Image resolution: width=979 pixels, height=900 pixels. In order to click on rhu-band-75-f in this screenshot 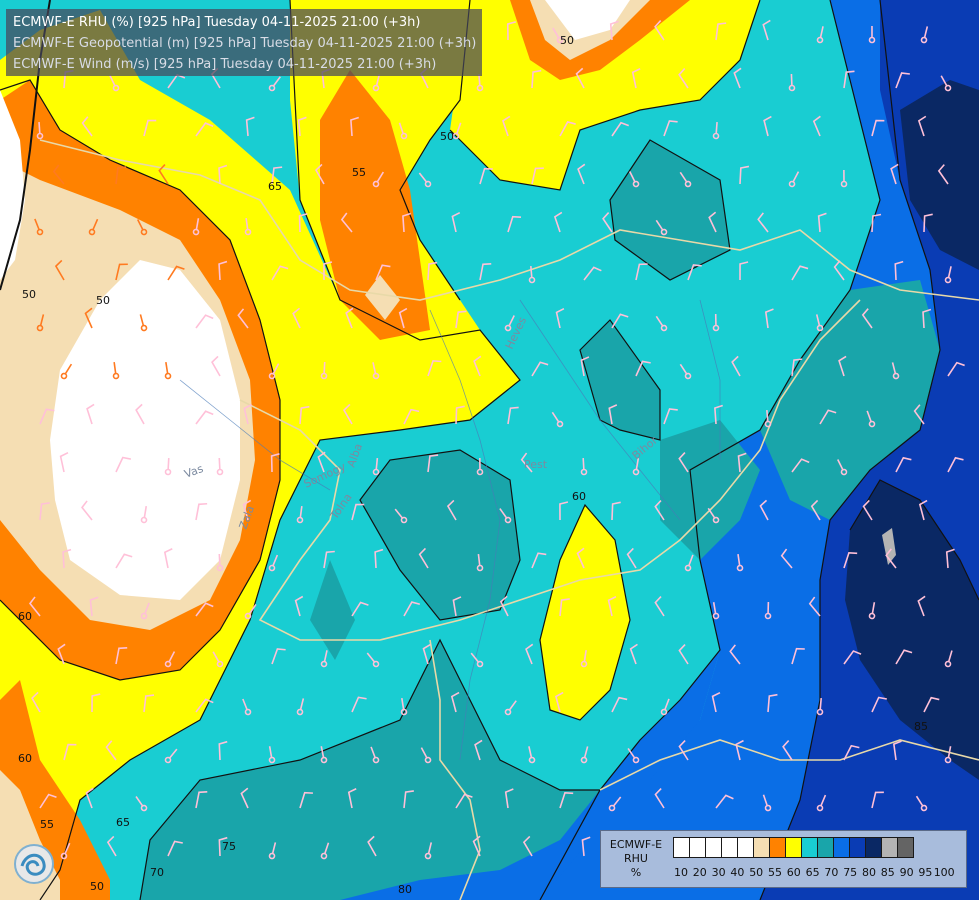, I will do `click(710, 490)`.